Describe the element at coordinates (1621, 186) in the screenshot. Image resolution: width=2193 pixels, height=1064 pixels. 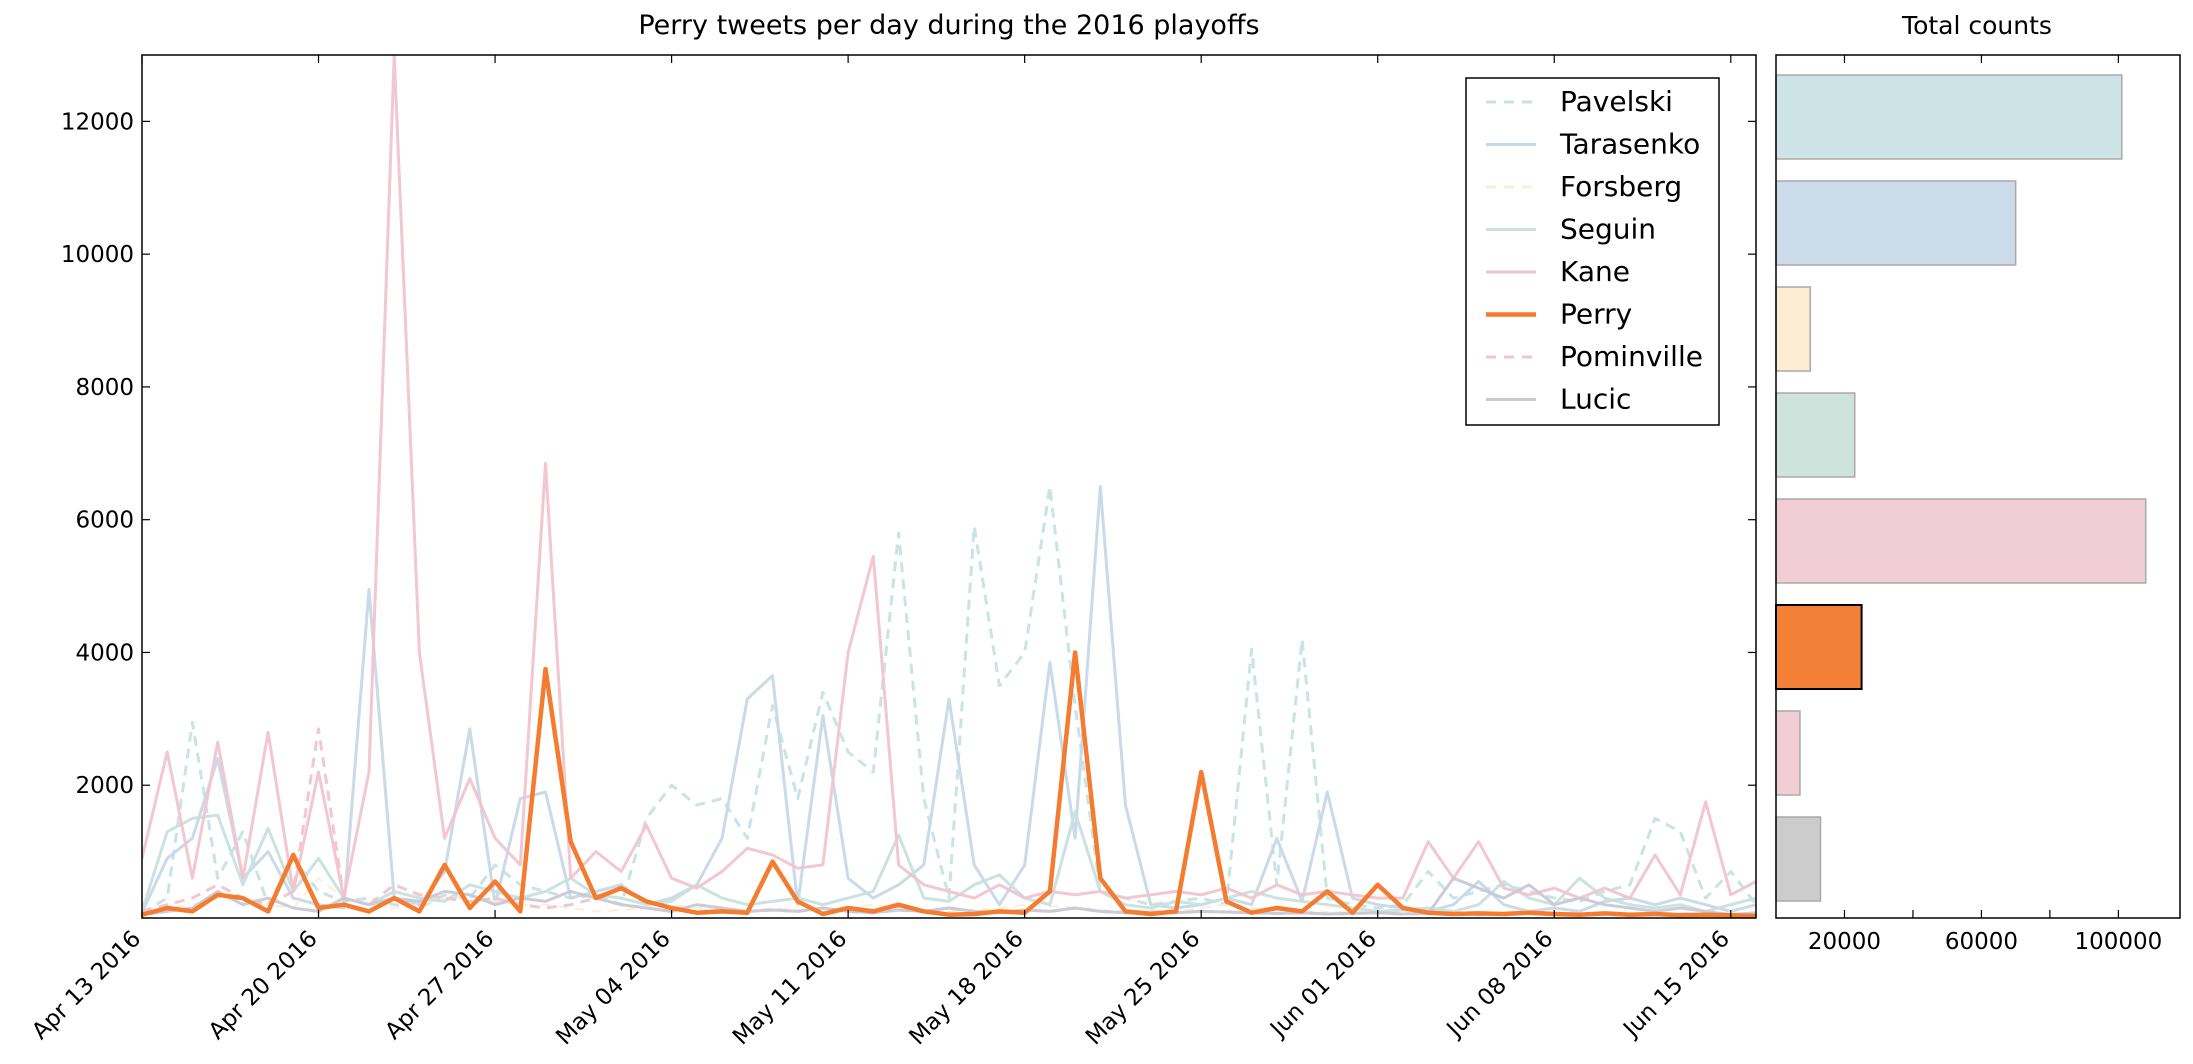
I see `legend-label: Forsberg` at that location.